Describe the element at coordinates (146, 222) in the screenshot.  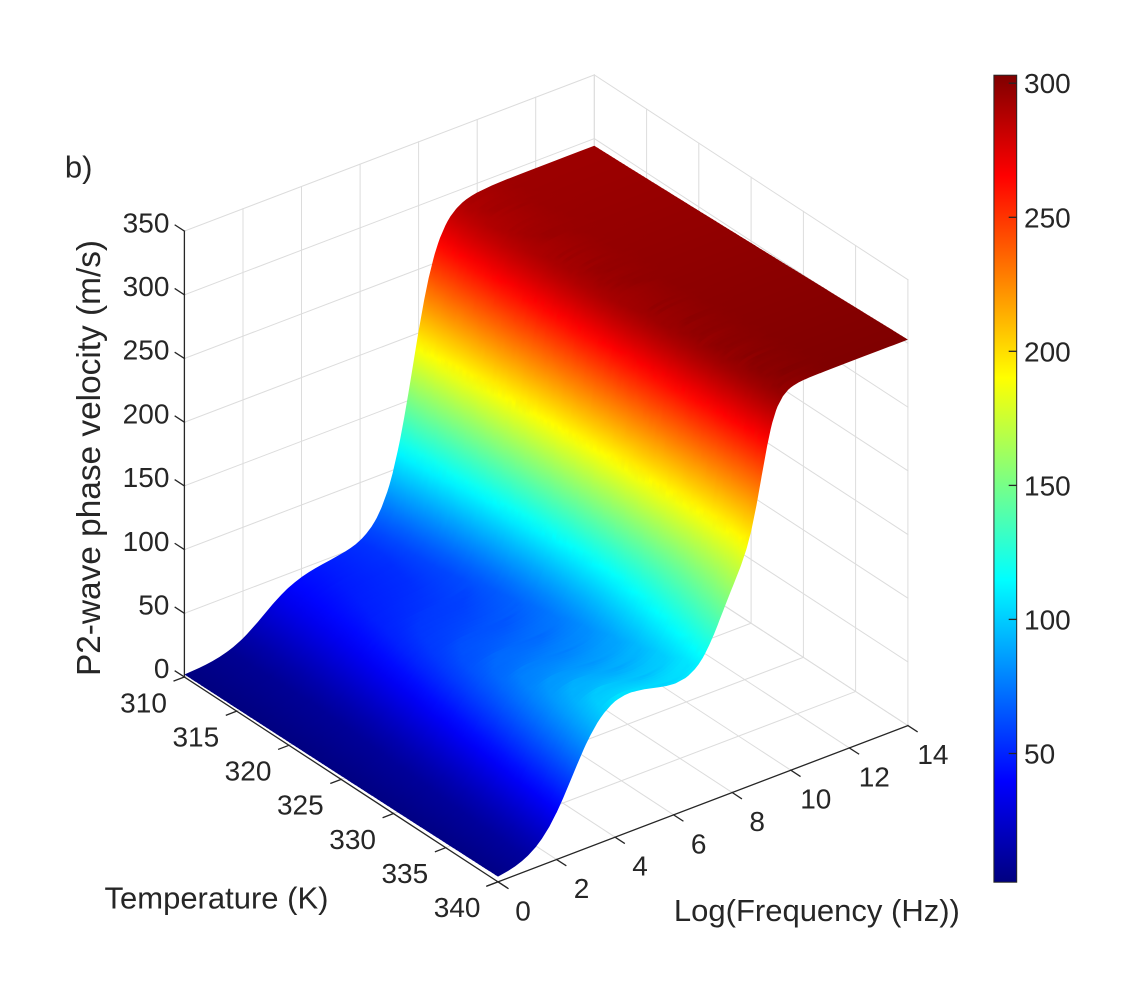
I see `svg-text: 350` at that location.